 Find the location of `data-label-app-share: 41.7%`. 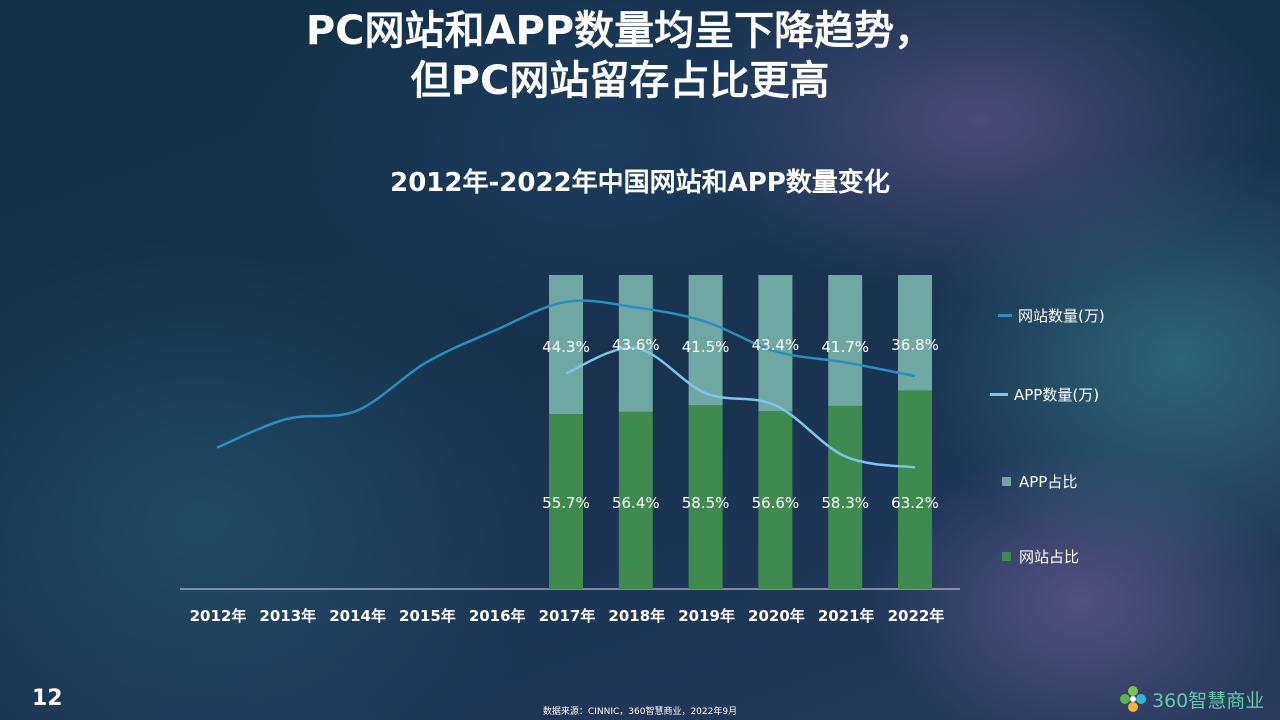

data-label-app-share: 41.7% is located at coordinates (845, 347).